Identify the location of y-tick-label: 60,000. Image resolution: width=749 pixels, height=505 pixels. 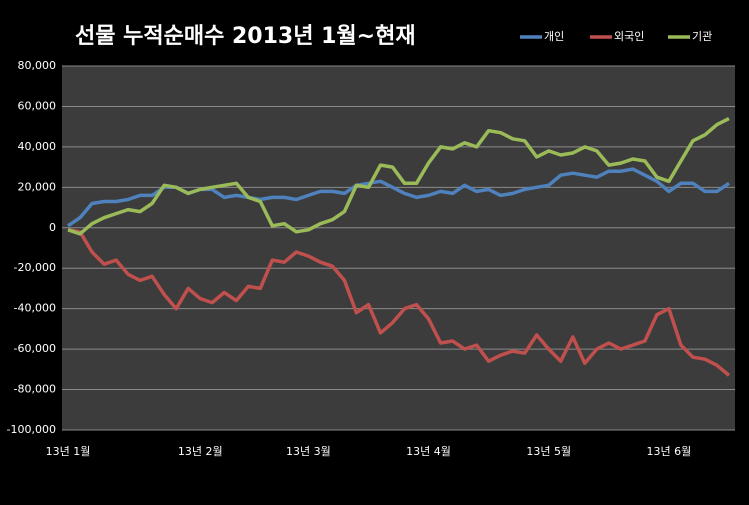
(37, 105).